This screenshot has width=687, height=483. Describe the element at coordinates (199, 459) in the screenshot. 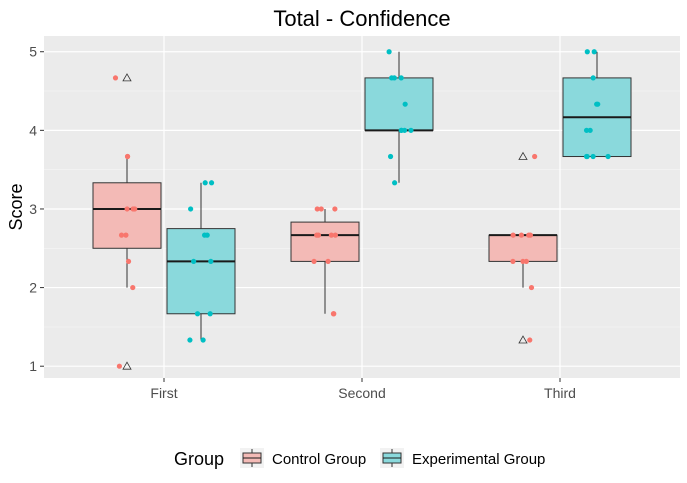

I see `legend-title: Group` at that location.